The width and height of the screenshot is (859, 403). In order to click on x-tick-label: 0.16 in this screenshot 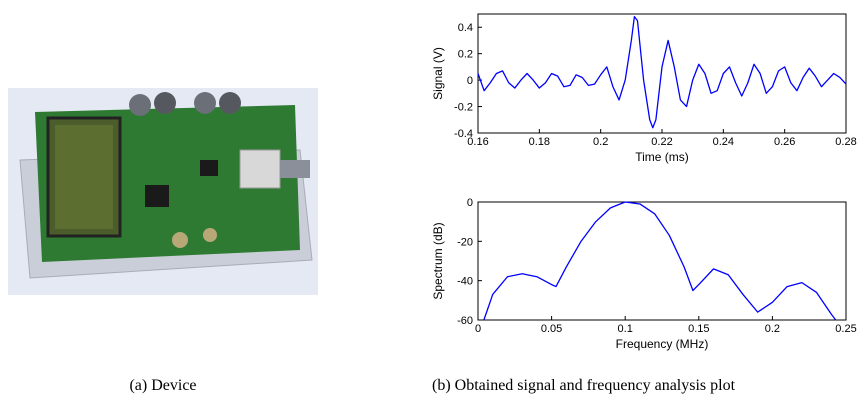, I will do `click(477, 142)`.